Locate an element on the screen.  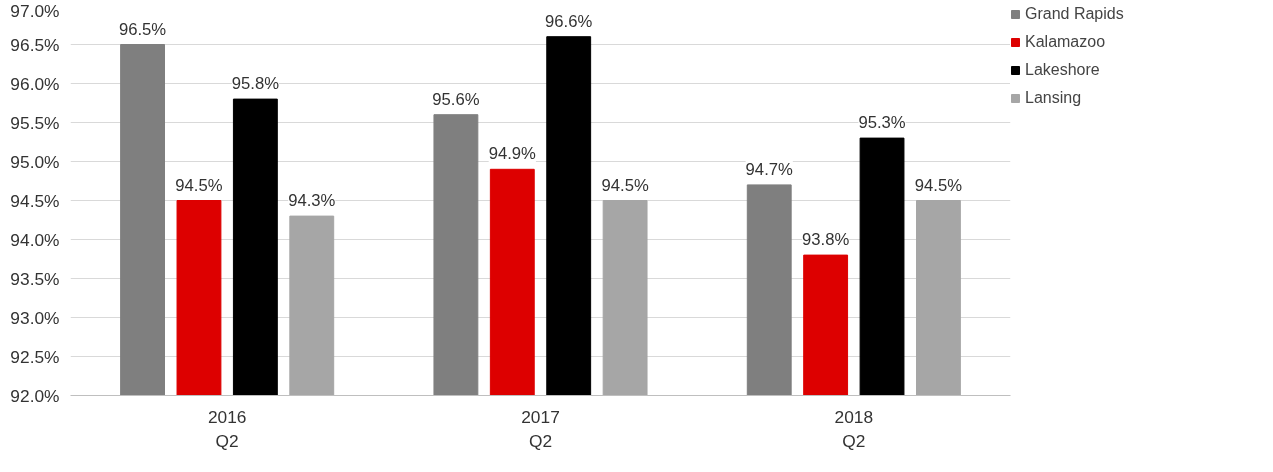
y-tick-label: 94.5% is located at coordinates (35, 200).